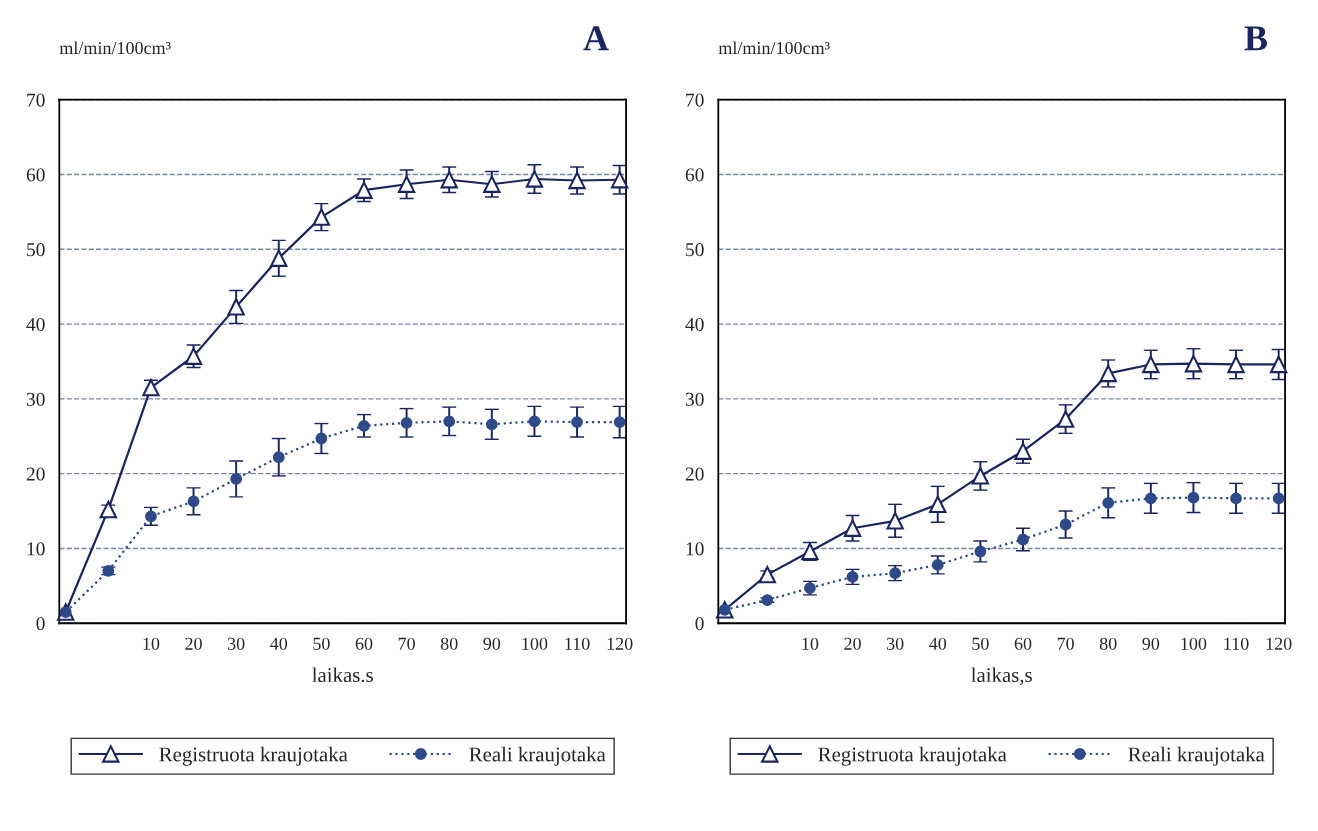 The width and height of the screenshot is (1318, 831). What do you see at coordinates (342, 675) in the screenshot?
I see `x-axis-title: laikas.s` at bounding box center [342, 675].